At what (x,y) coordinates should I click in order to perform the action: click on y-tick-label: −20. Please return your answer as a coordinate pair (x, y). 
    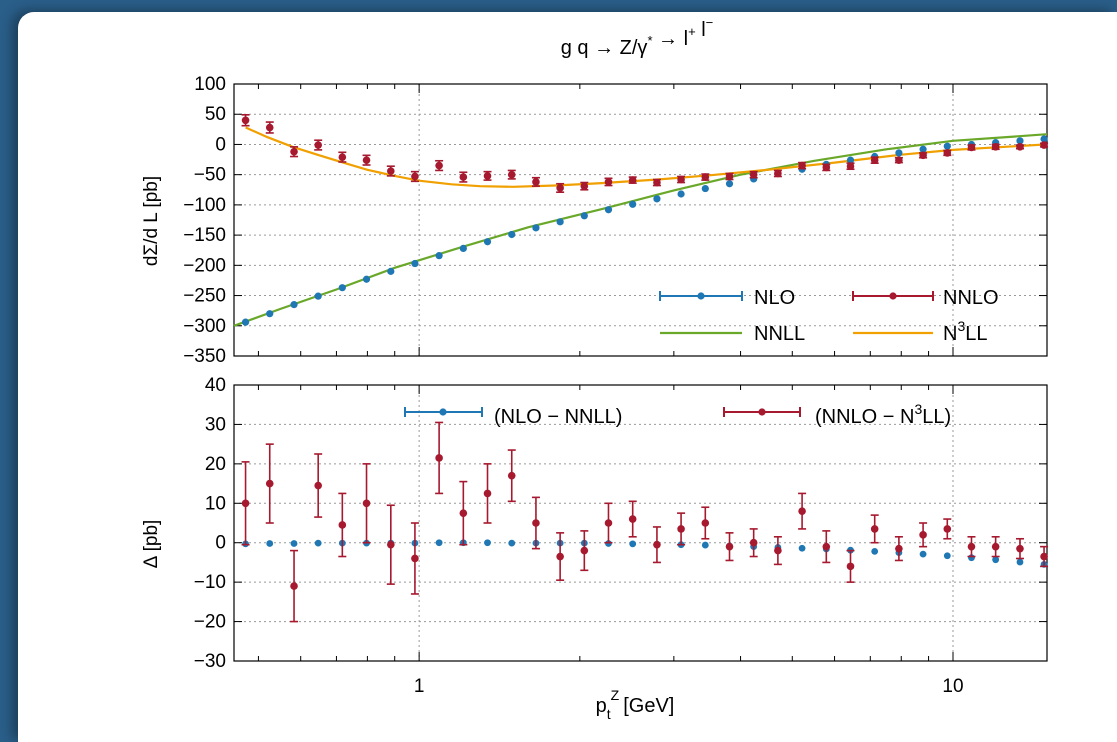
    Looking at the image, I should click on (210, 622).